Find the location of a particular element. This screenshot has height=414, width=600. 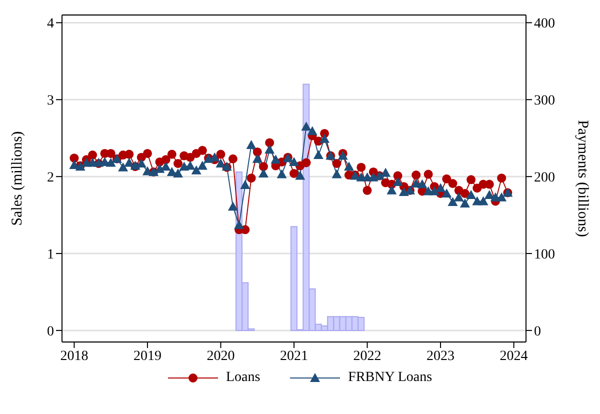

y-tick-label: 1 is located at coordinates (50, 254).